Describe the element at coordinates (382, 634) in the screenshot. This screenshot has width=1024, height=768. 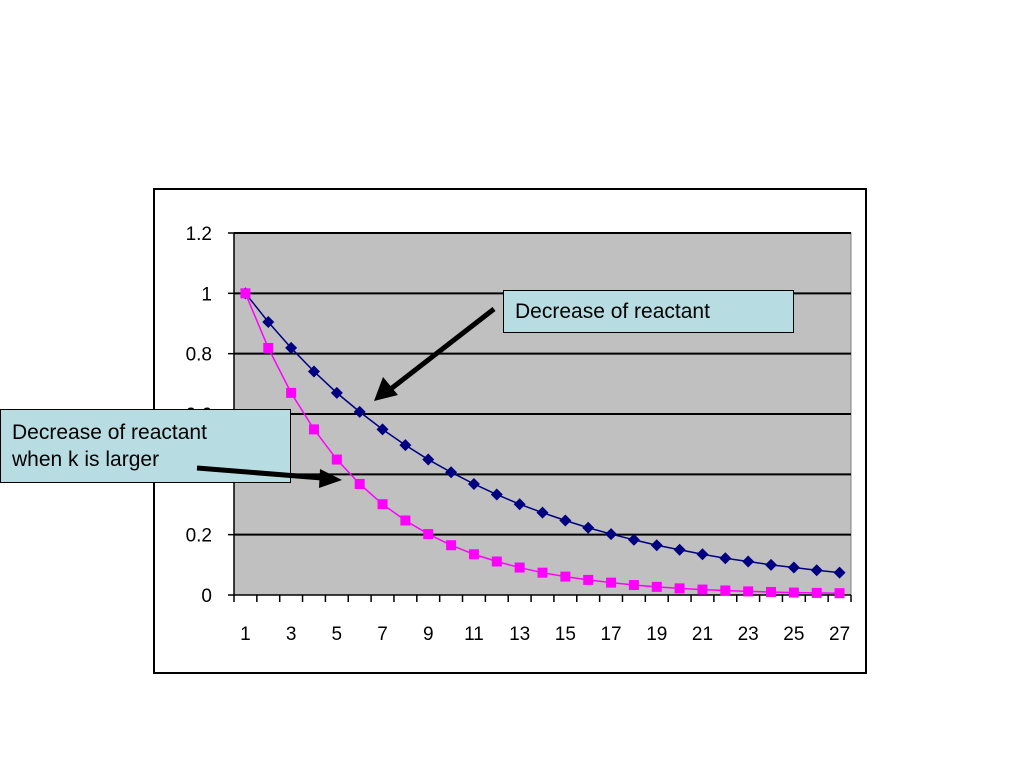
I see `x-tick-label: 7` at that location.